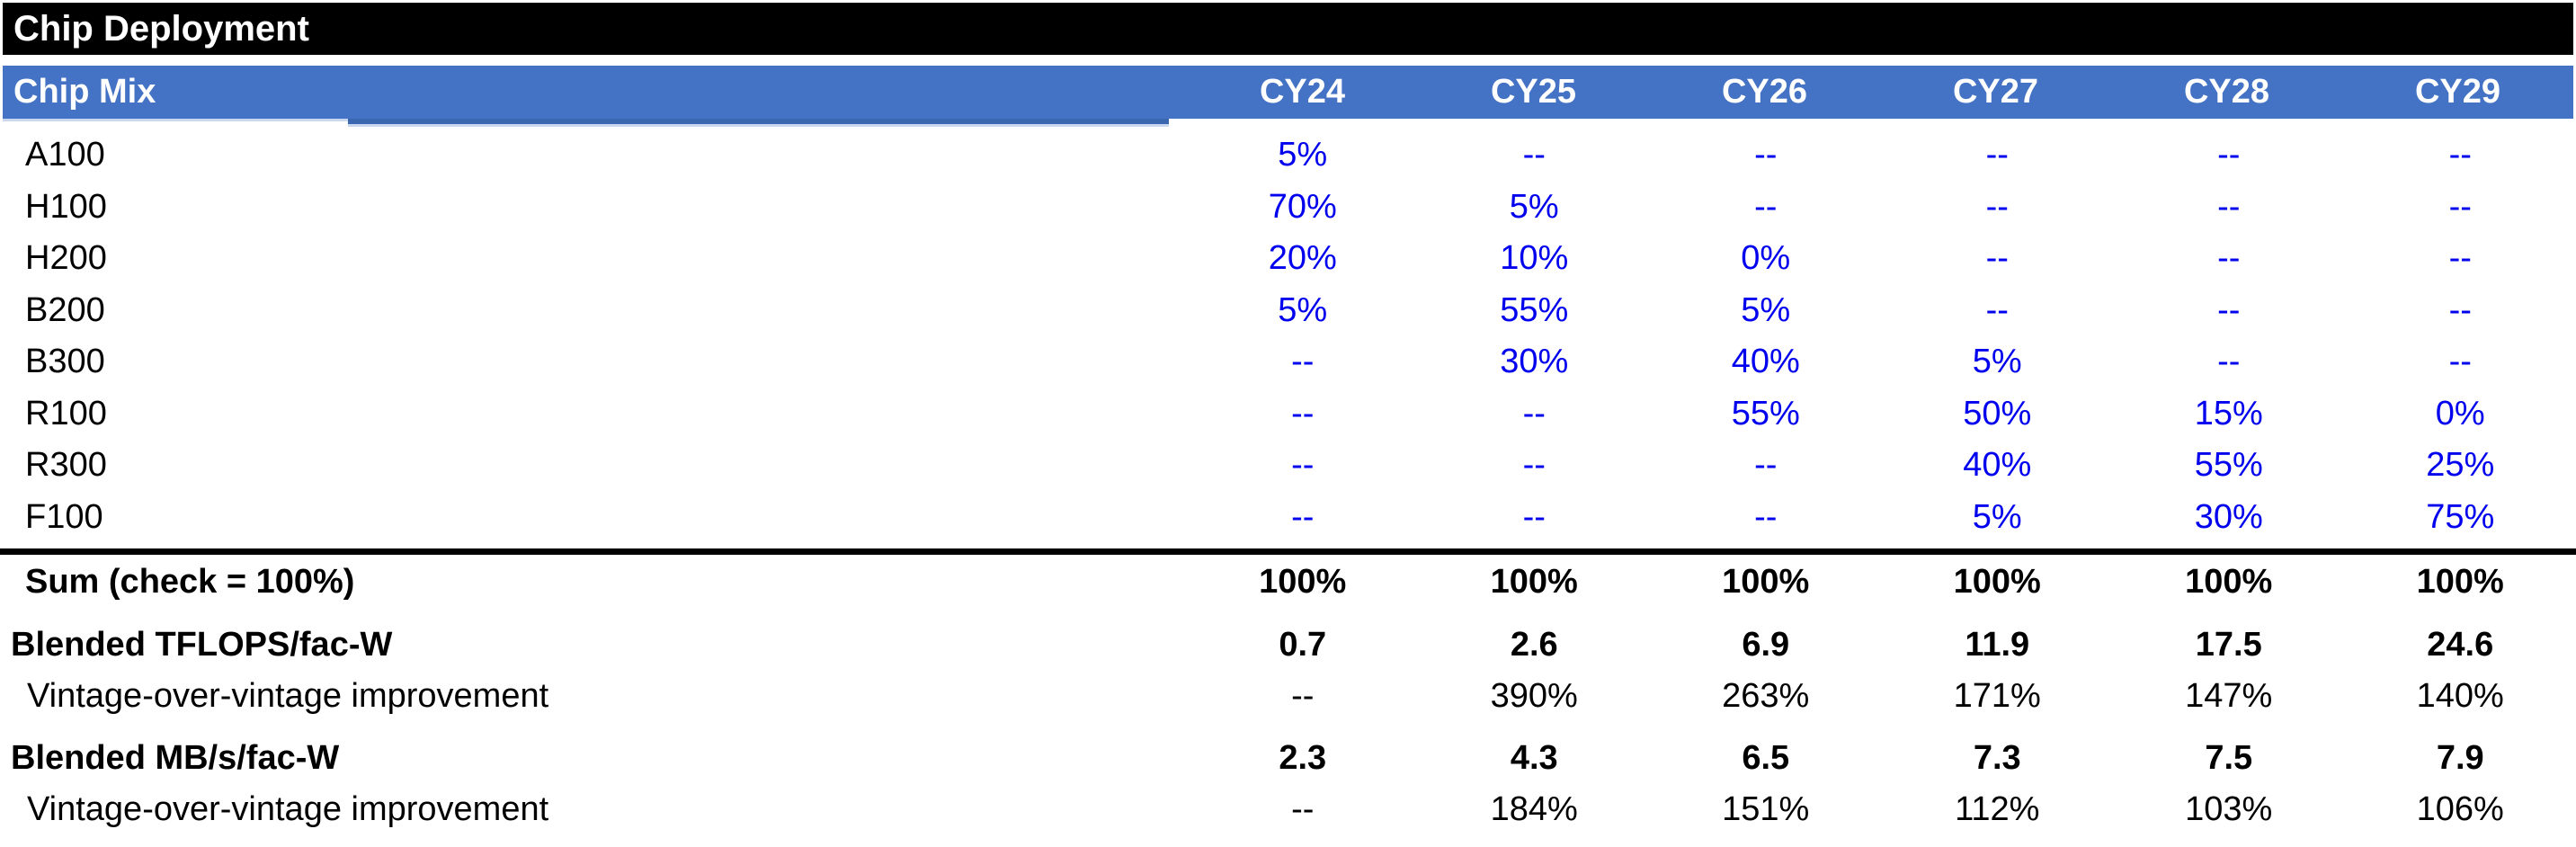 The height and width of the screenshot is (847, 2576). Describe the element at coordinates (176, 120) in the screenshot. I see `header-underline-light` at that location.